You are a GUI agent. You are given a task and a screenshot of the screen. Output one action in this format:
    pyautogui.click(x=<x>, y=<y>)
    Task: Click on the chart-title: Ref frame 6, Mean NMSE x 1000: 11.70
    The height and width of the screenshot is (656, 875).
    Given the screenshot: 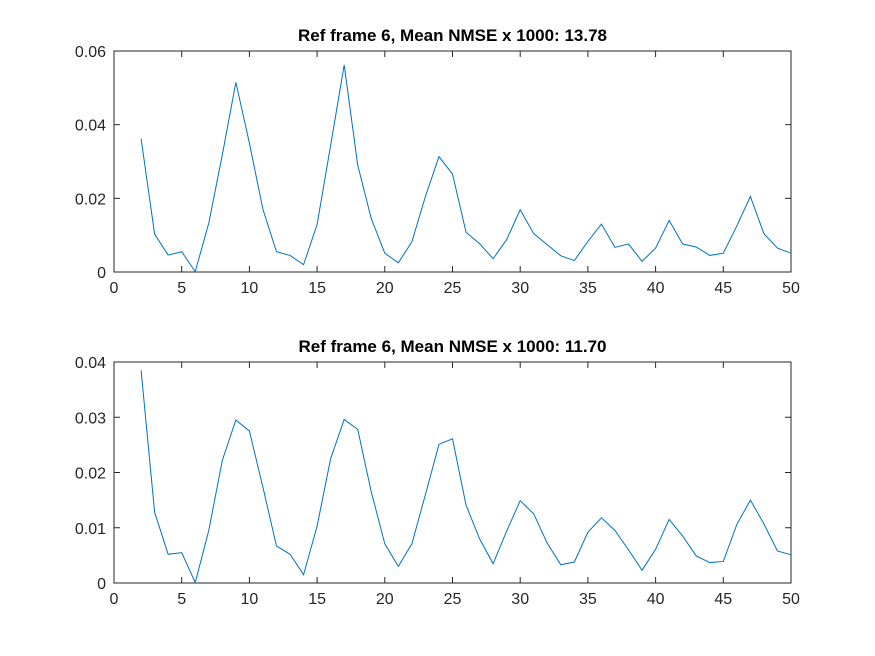 What is the action you would take?
    pyautogui.click(x=452, y=346)
    